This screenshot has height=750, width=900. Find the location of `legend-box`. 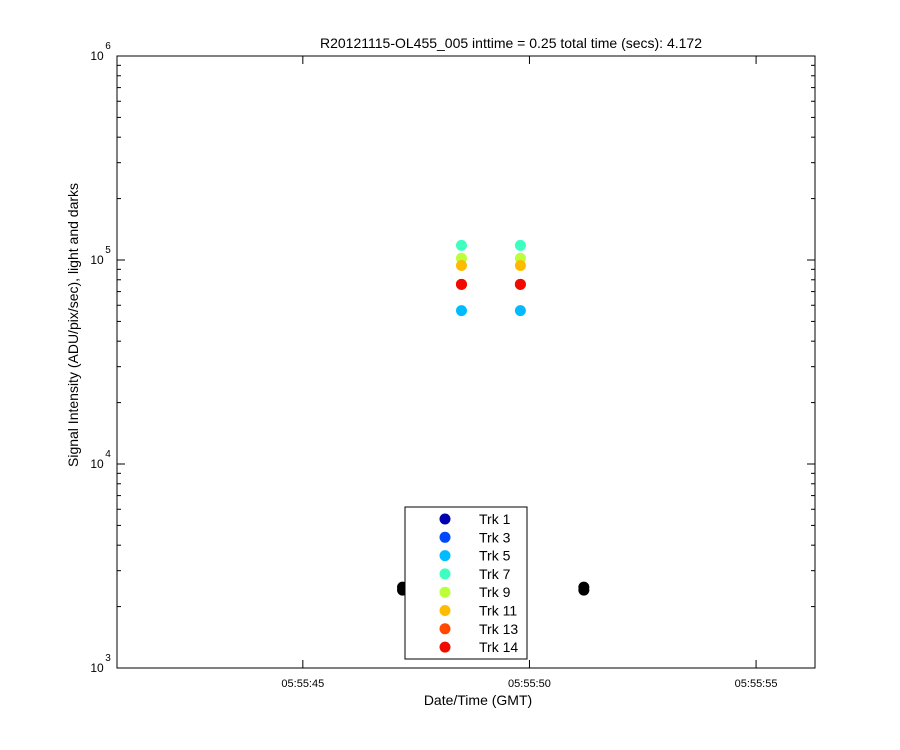

legend-box is located at coordinates (466, 583).